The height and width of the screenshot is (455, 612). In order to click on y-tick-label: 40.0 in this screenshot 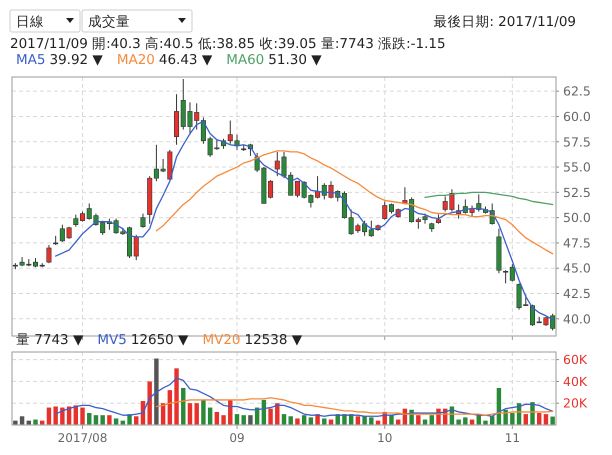, I will do `click(577, 318)`.